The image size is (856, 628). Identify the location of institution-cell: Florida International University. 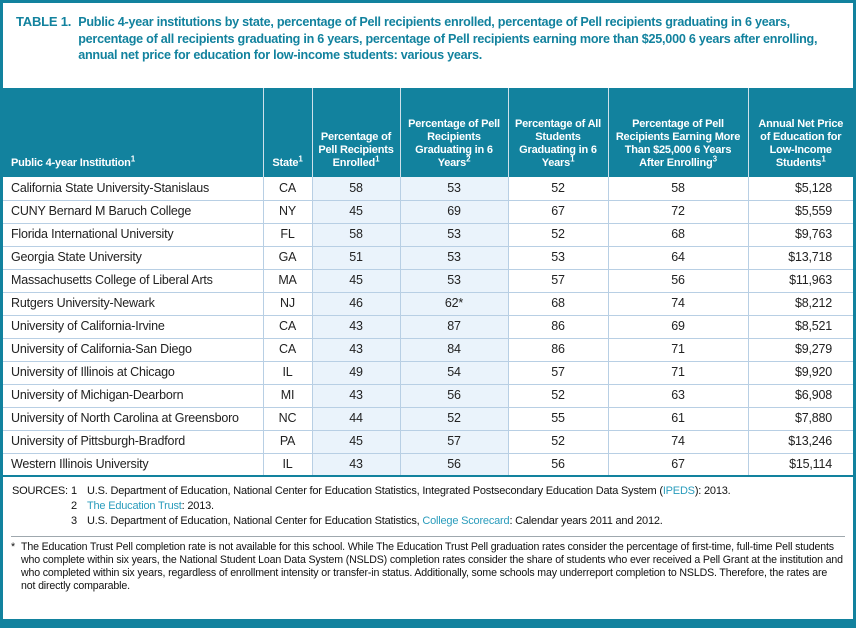
(133, 234).